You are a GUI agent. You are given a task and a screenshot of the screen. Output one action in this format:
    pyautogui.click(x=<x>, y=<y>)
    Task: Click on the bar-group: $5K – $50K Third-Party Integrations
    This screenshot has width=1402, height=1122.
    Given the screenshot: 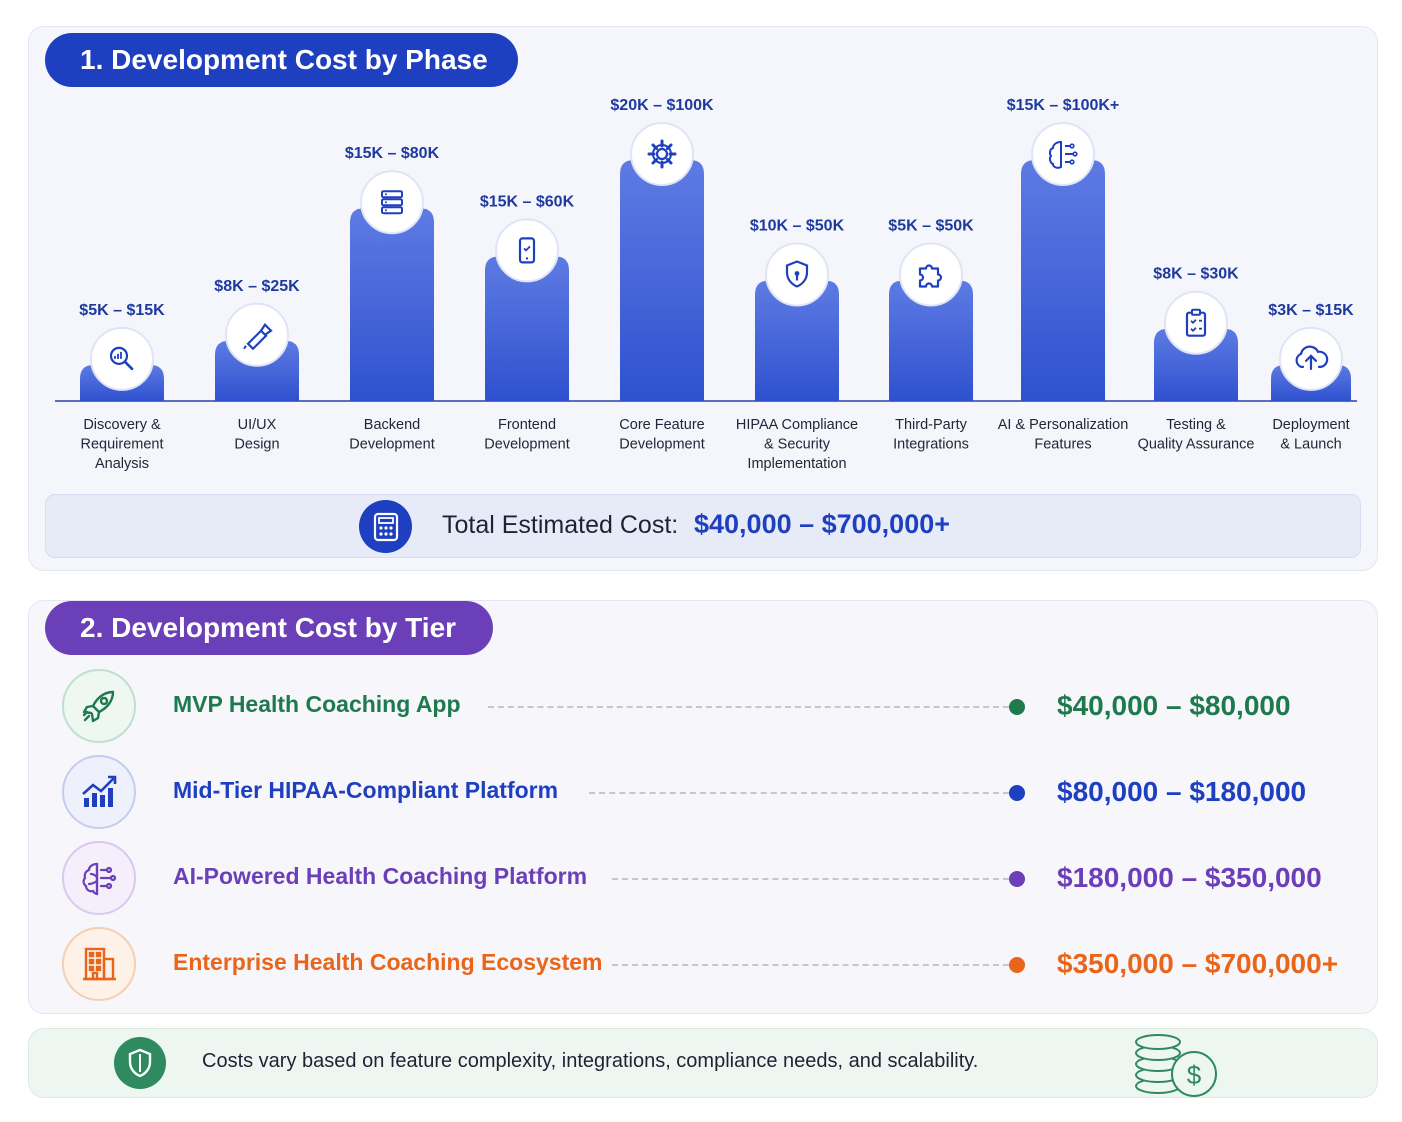 What is the action you would take?
    pyautogui.click(x=931, y=335)
    